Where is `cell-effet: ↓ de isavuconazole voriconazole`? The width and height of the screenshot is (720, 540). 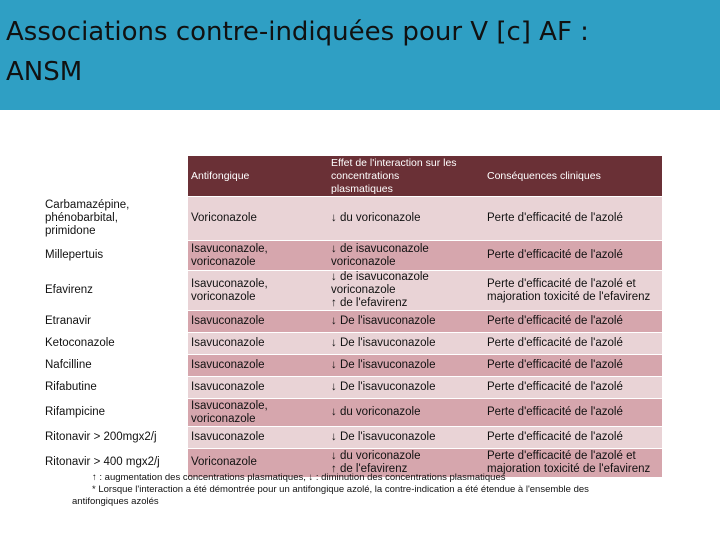
cell-effet: ↓ de isavuconazole voriconazole is located at coordinates (406, 255).